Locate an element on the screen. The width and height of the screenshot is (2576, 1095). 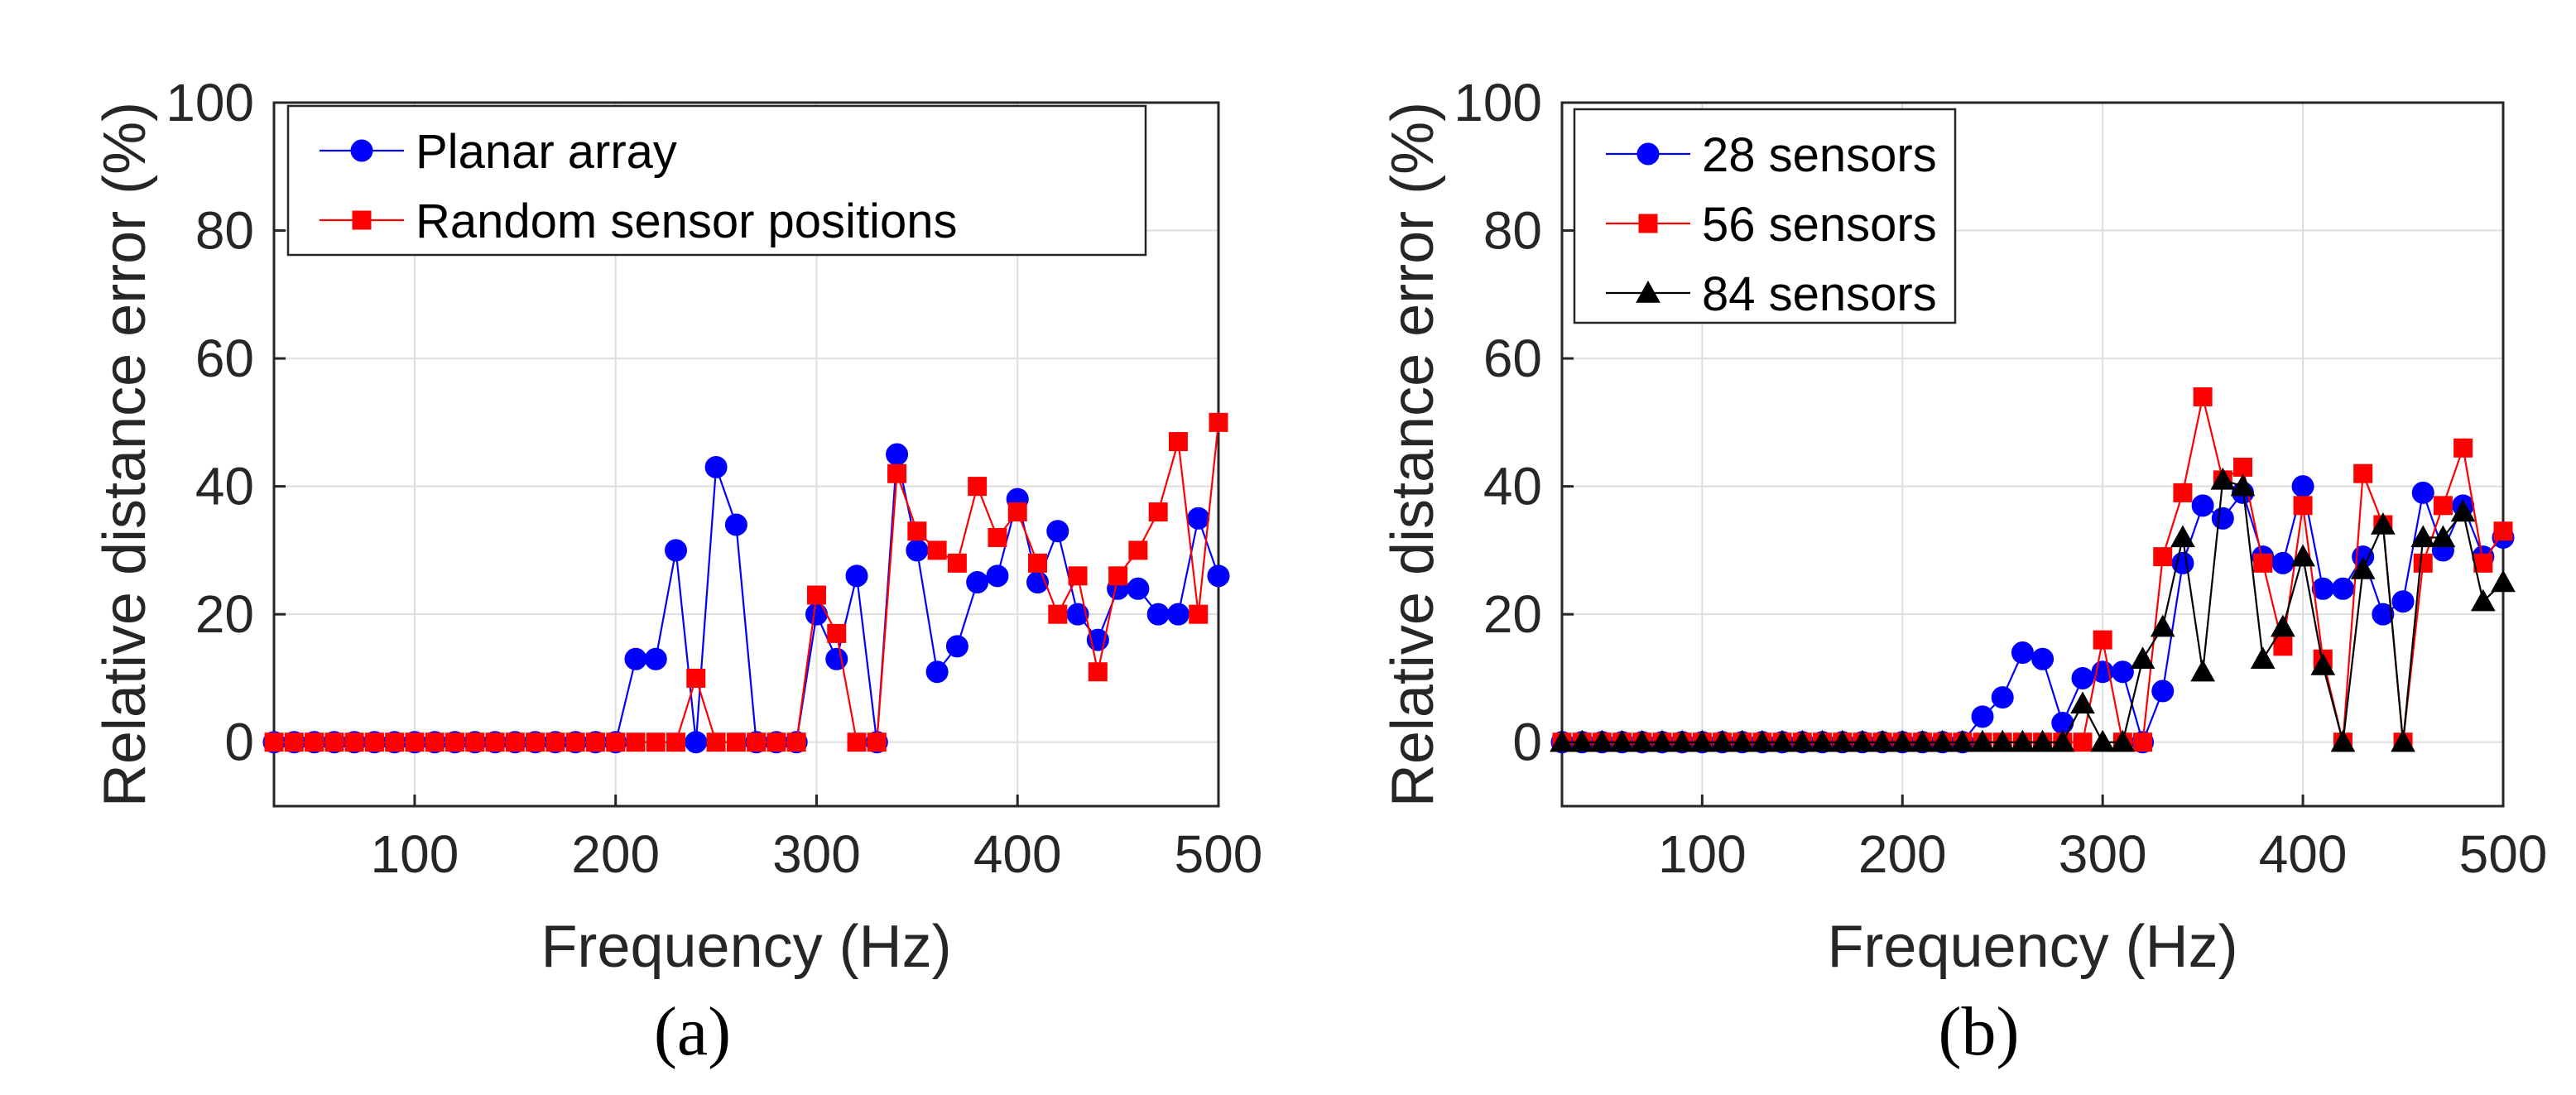
y-tick-label: 20 is located at coordinates (1512, 614).